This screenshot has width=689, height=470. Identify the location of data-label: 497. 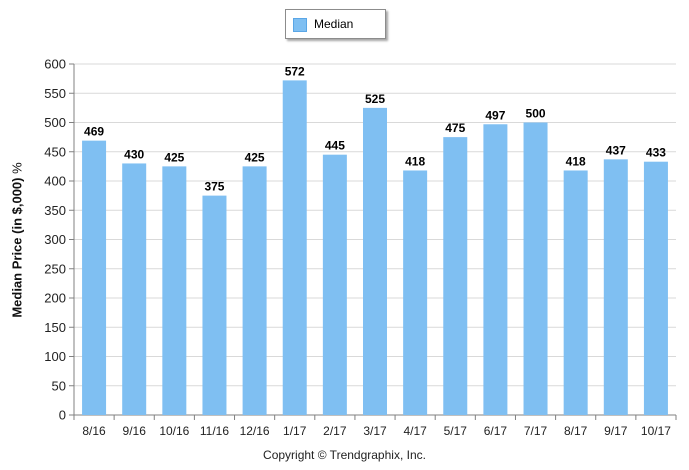
(495, 115).